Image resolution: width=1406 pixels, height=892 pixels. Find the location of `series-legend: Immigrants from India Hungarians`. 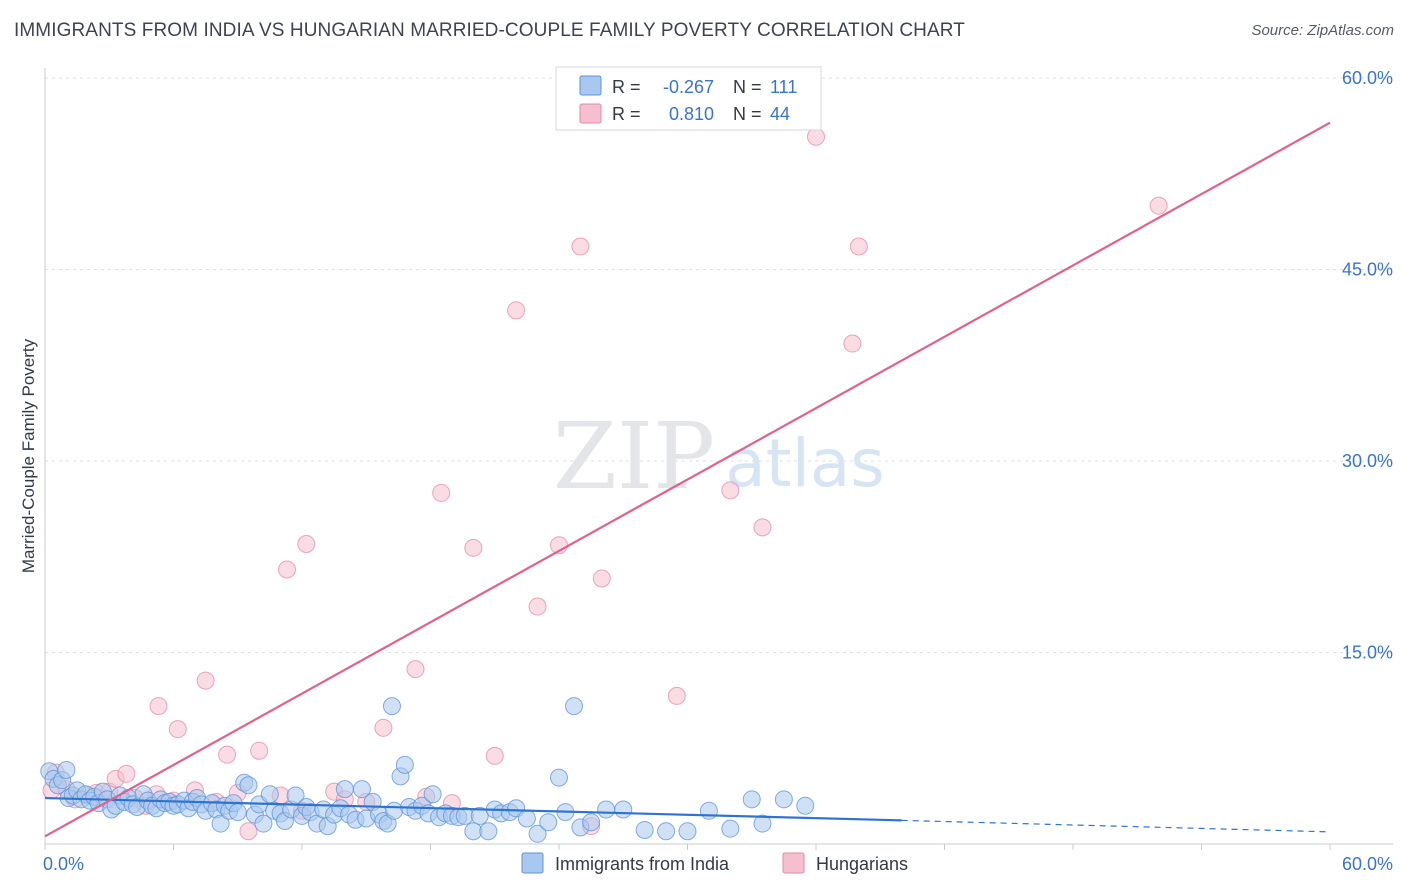

series-legend: Immigrants from India Hungarians is located at coordinates (714, 863).